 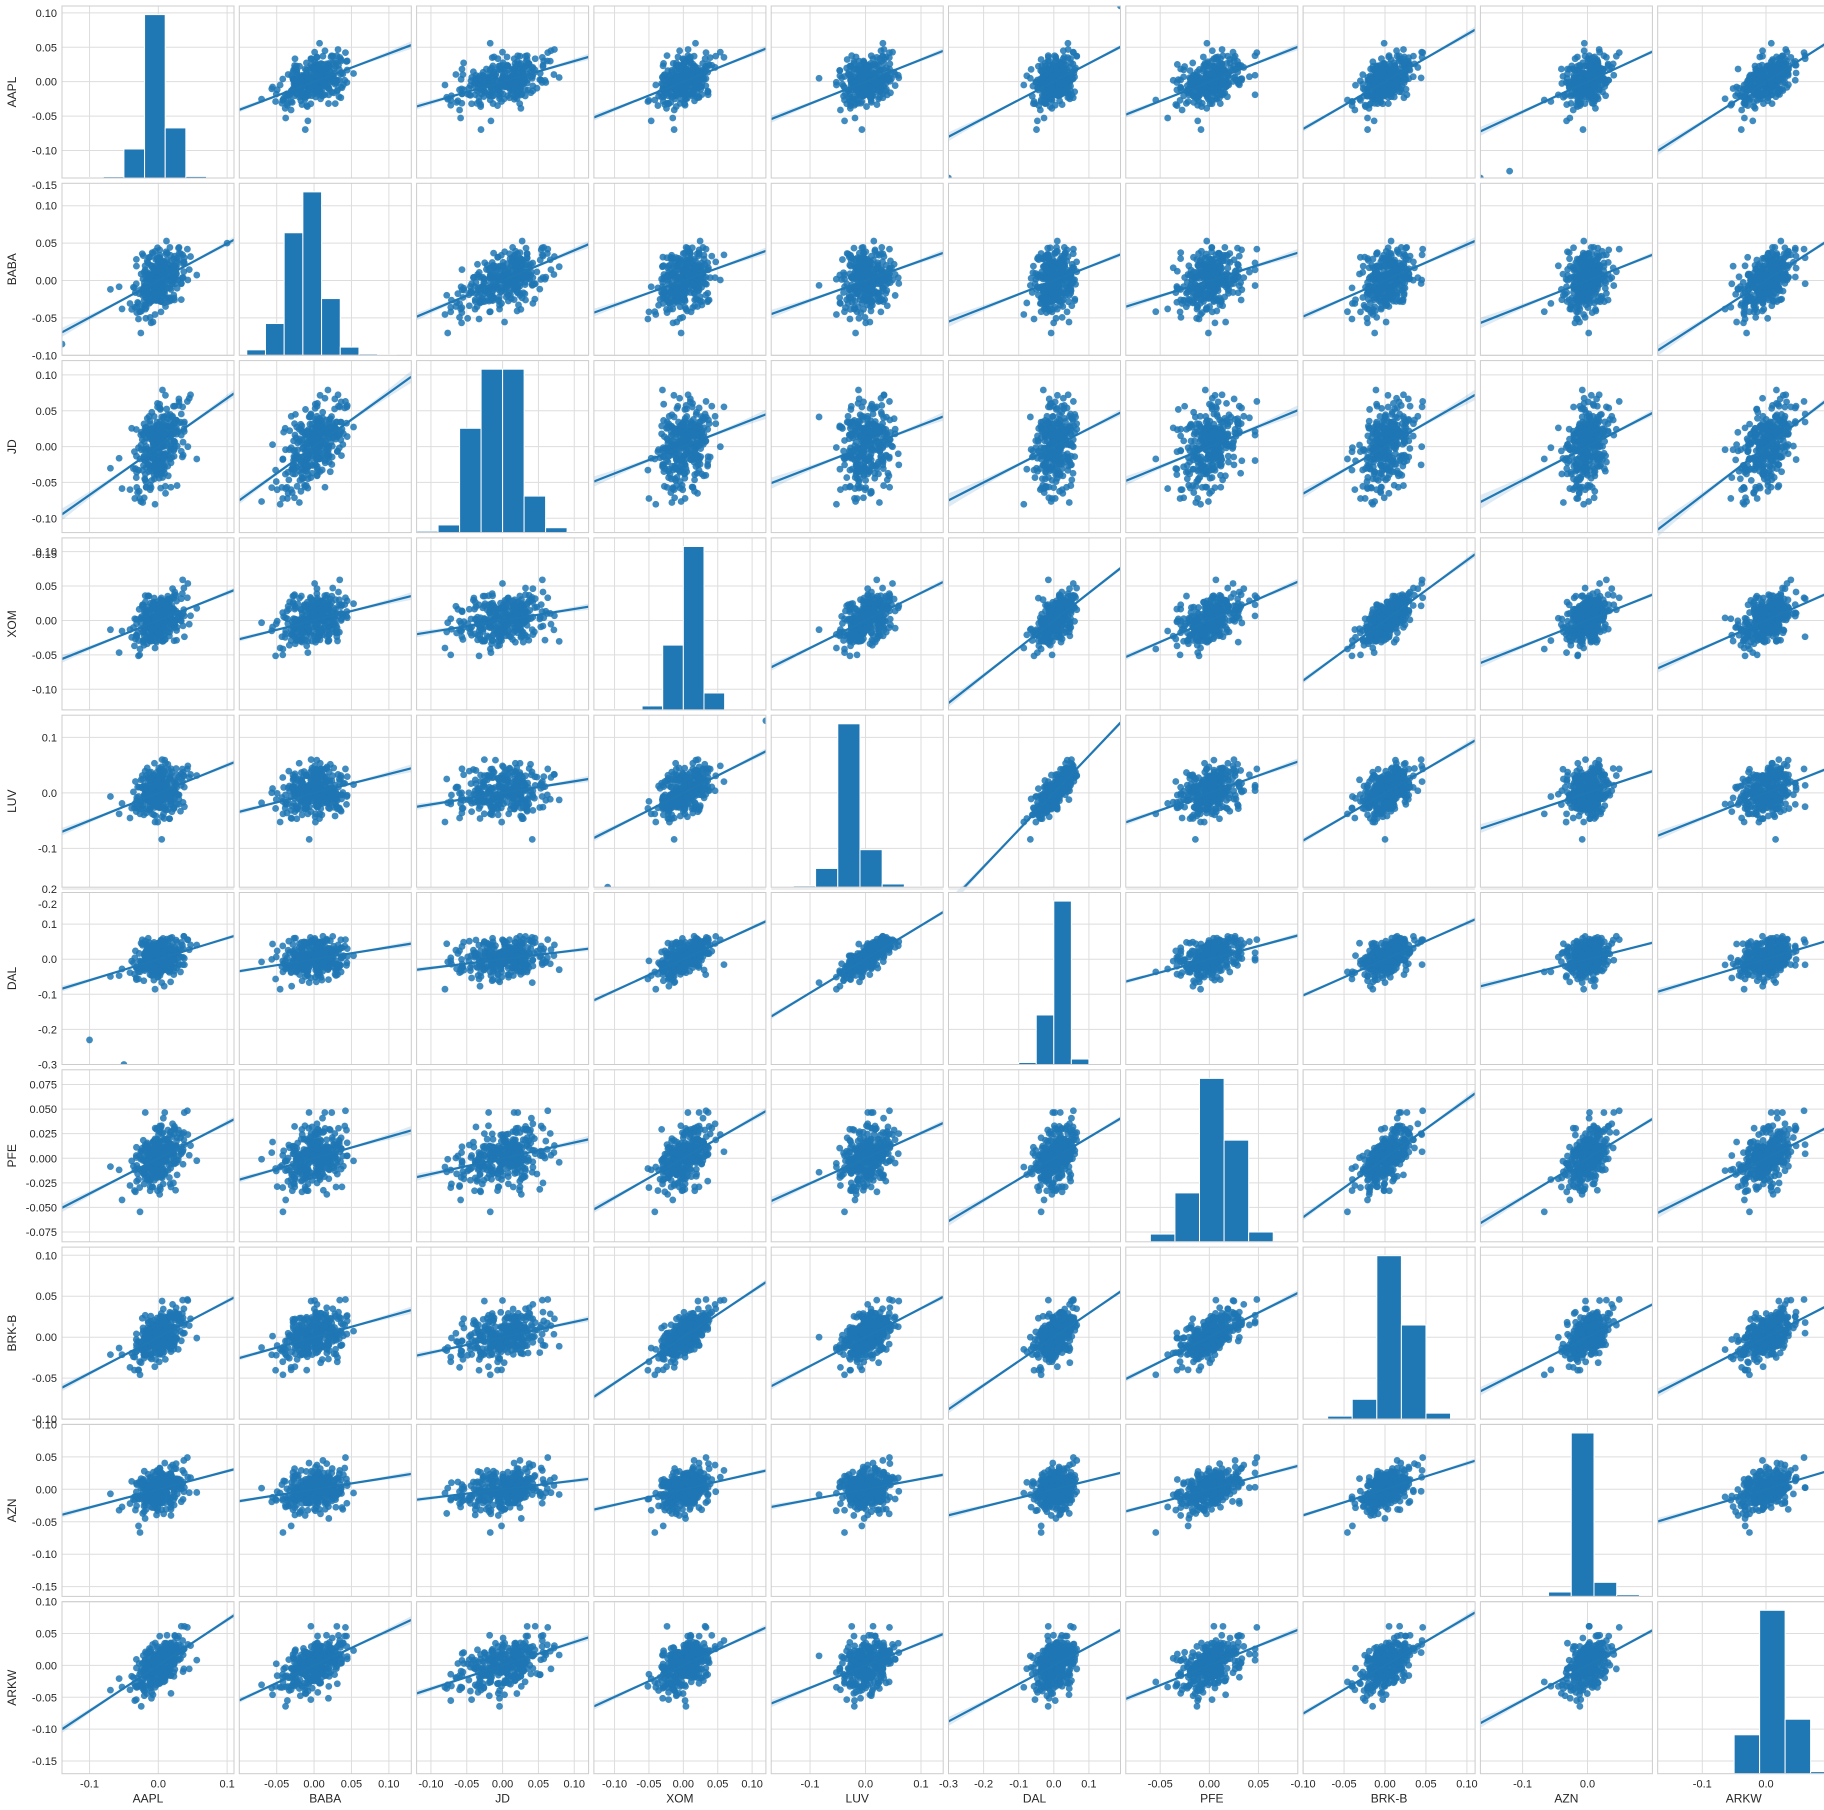 What do you see at coordinates (46, 207) in the screenshot?
I see `y-tick-label: 0.10` at bounding box center [46, 207].